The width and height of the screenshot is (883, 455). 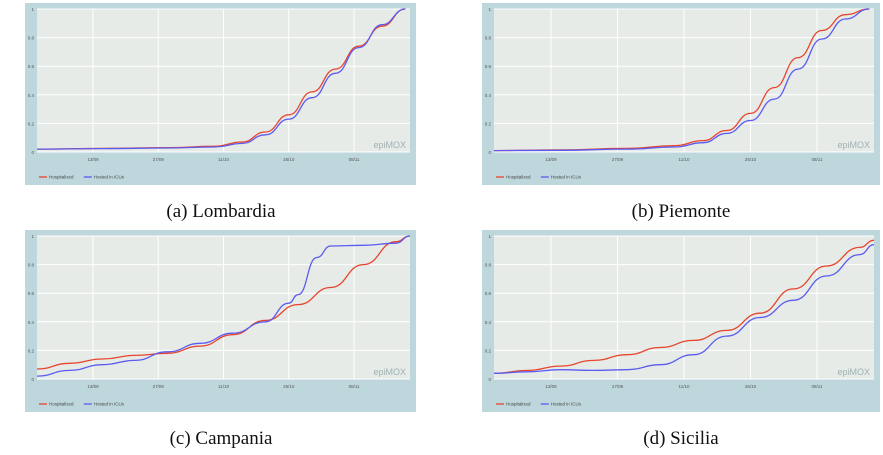 What do you see at coordinates (221, 211) in the screenshot?
I see `caption: (a) Lombardia` at bounding box center [221, 211].